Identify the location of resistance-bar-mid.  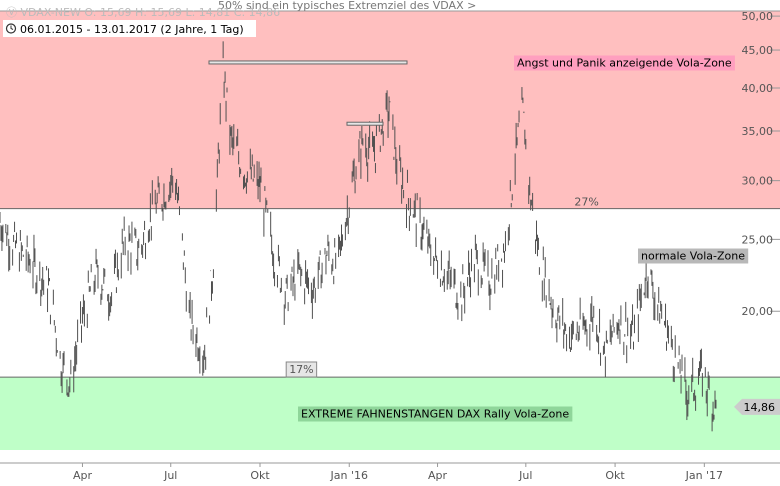
(365, 123).